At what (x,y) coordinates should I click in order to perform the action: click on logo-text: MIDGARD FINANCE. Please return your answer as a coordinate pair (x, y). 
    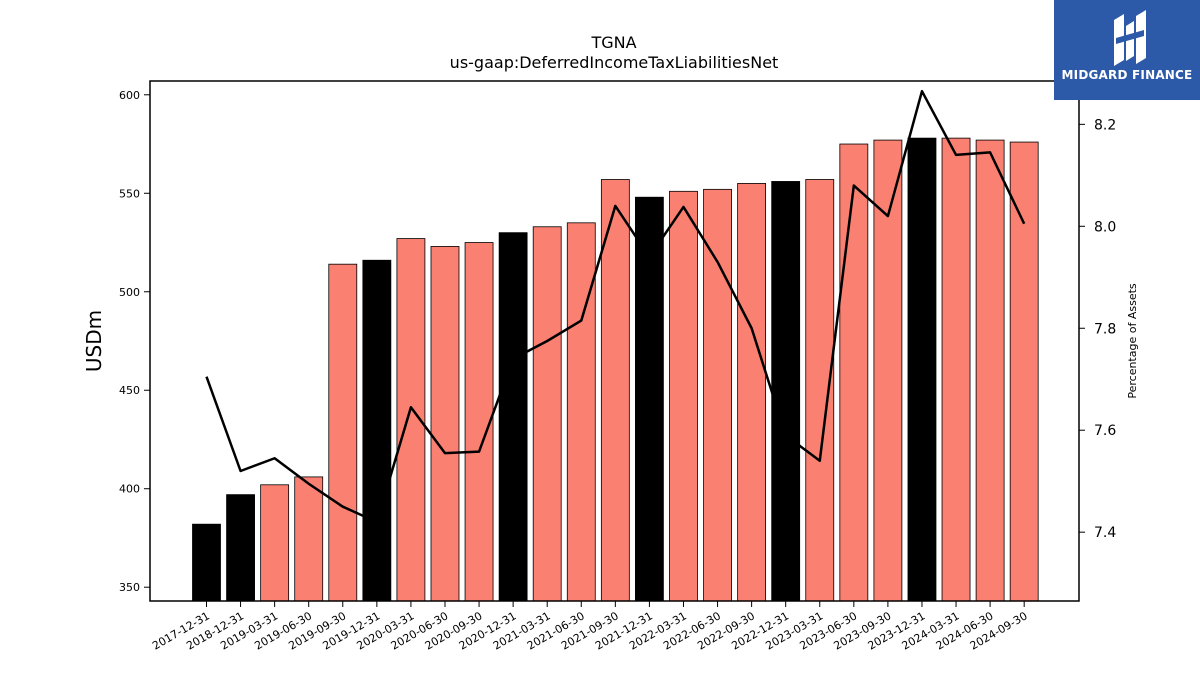
    Looking at the image, I should click on (1127, 75).